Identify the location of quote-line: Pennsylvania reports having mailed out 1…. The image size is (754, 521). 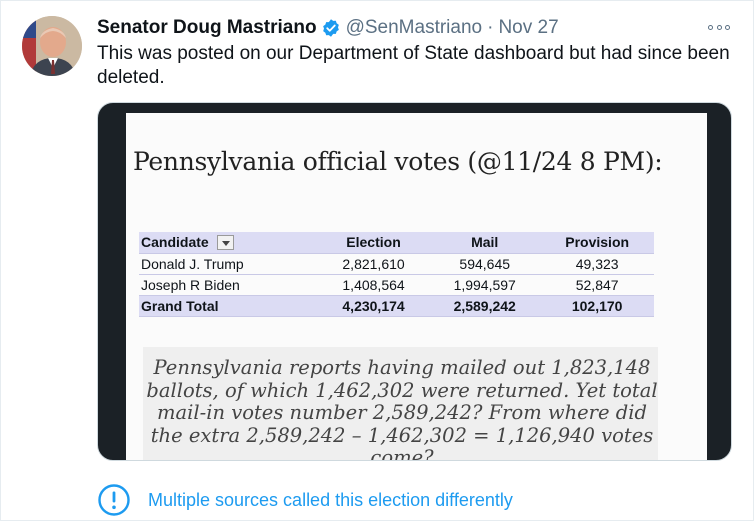
(402, 367).